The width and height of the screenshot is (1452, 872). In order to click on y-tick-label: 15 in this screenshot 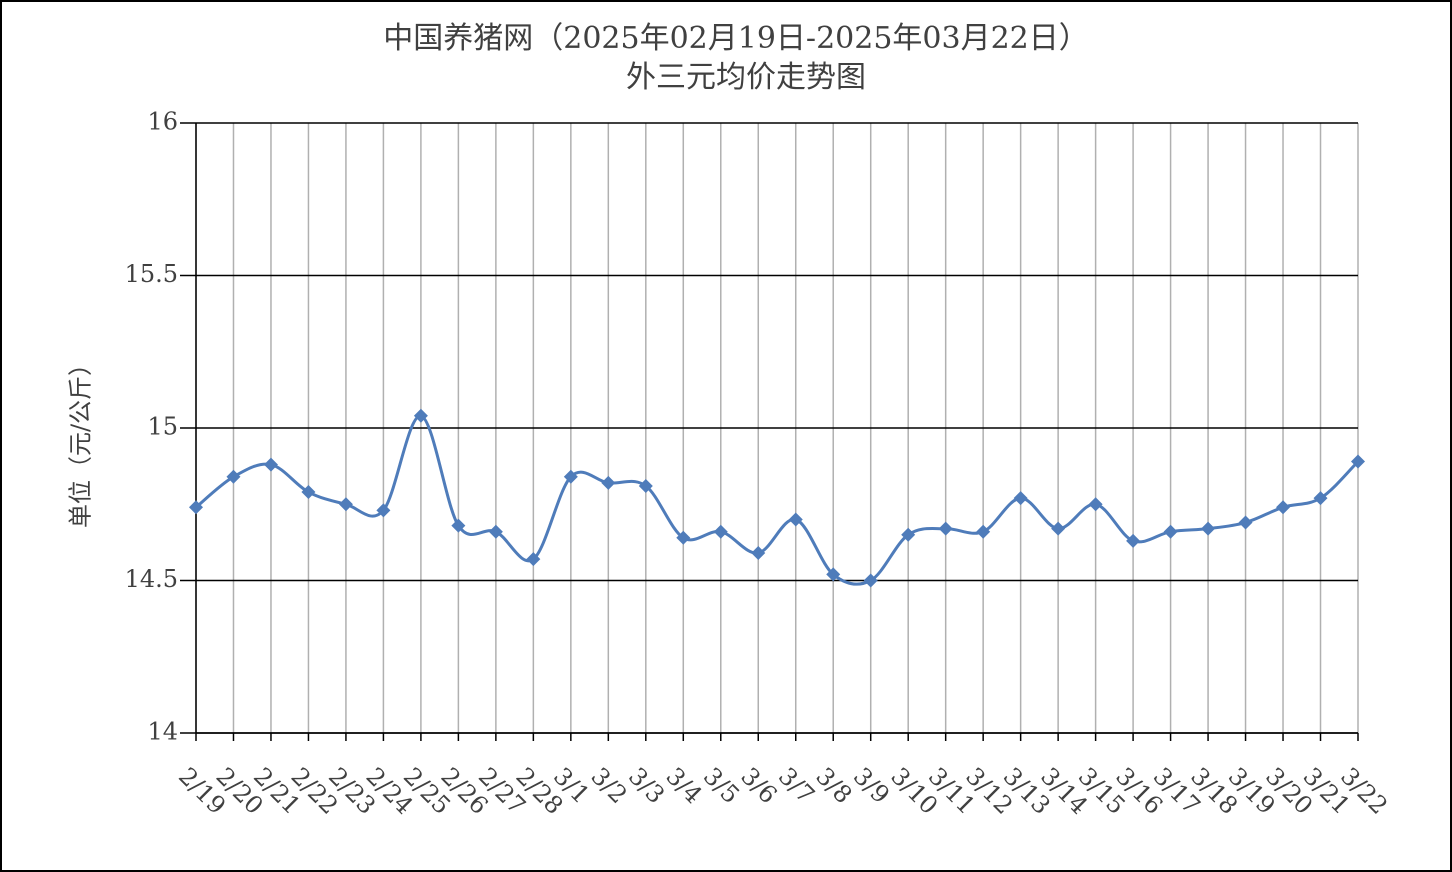, I will do `click(162, 427)`.